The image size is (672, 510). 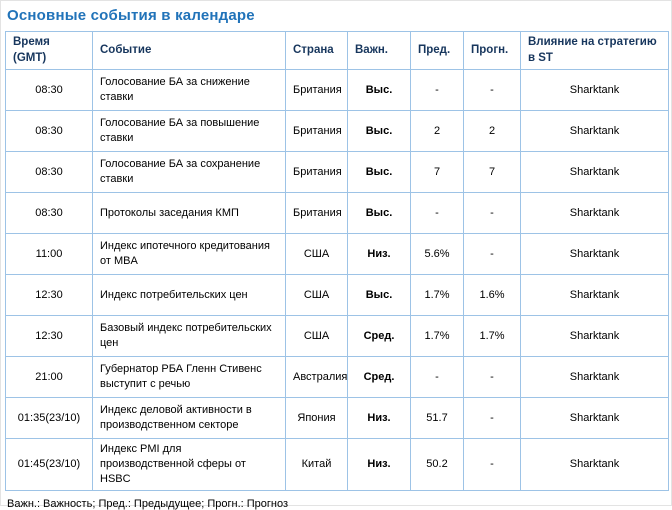 What do you see at coordinates (189, 254) in the screenshot?
I see `cell-event: Индекс ипотечного кредитования от MBA` at bounding box center [189, 254].